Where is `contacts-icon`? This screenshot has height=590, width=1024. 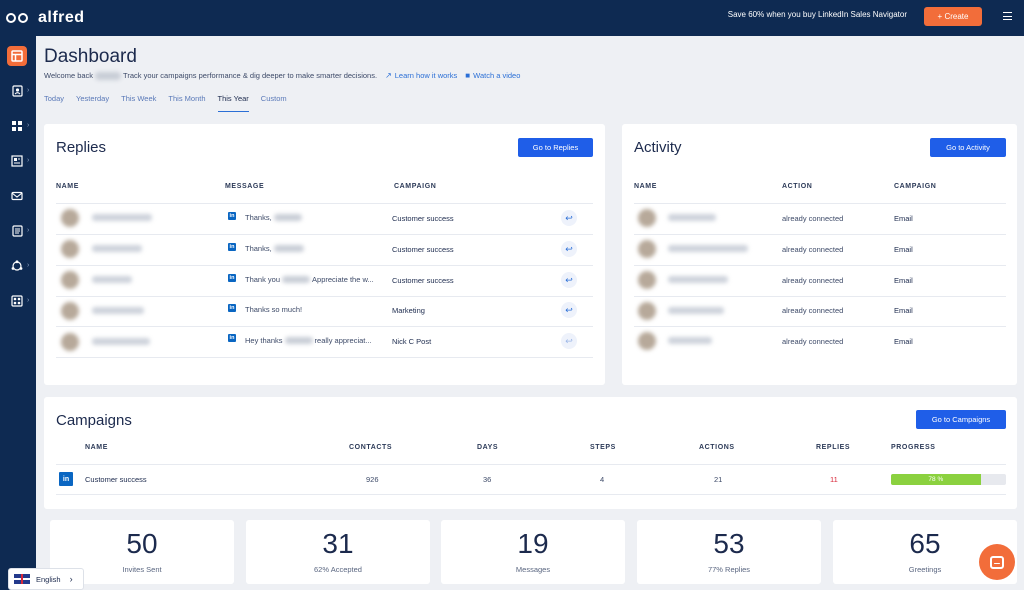 contacts-icon is located at coordinates (17, 91).